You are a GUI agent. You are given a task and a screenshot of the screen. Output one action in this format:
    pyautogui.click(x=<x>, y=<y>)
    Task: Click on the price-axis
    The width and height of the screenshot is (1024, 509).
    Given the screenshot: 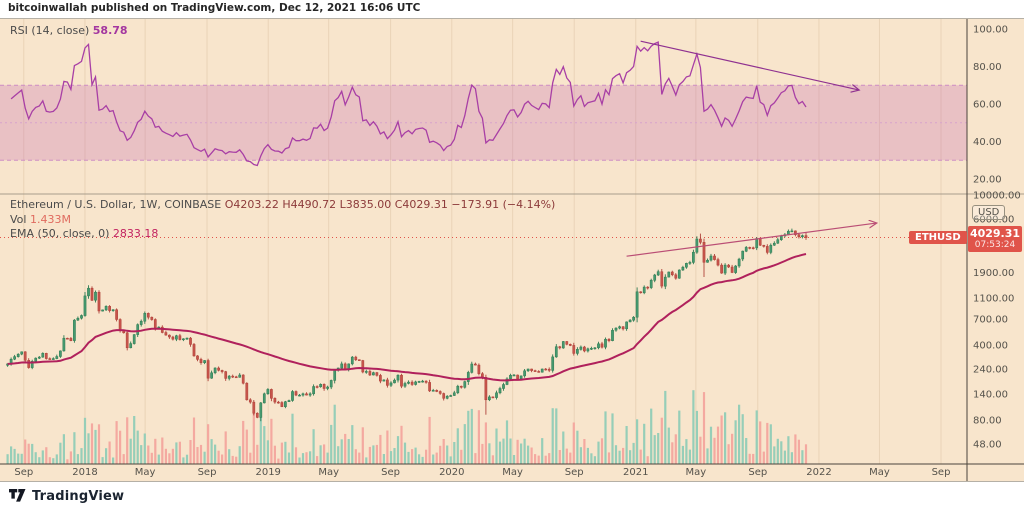 What is the action you would take?
    pyautogui.click(x=995, y=241)
    